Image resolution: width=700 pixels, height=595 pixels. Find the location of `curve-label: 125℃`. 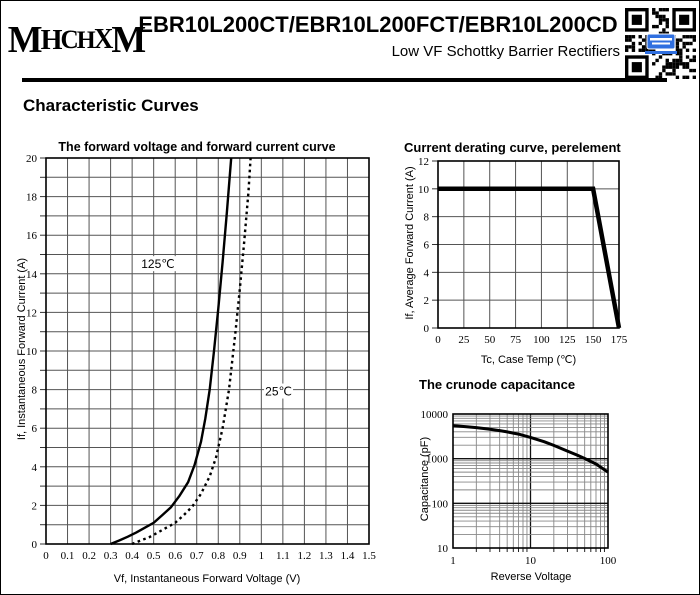

curve-label: 125℃ is located at coordinates (158, 264).